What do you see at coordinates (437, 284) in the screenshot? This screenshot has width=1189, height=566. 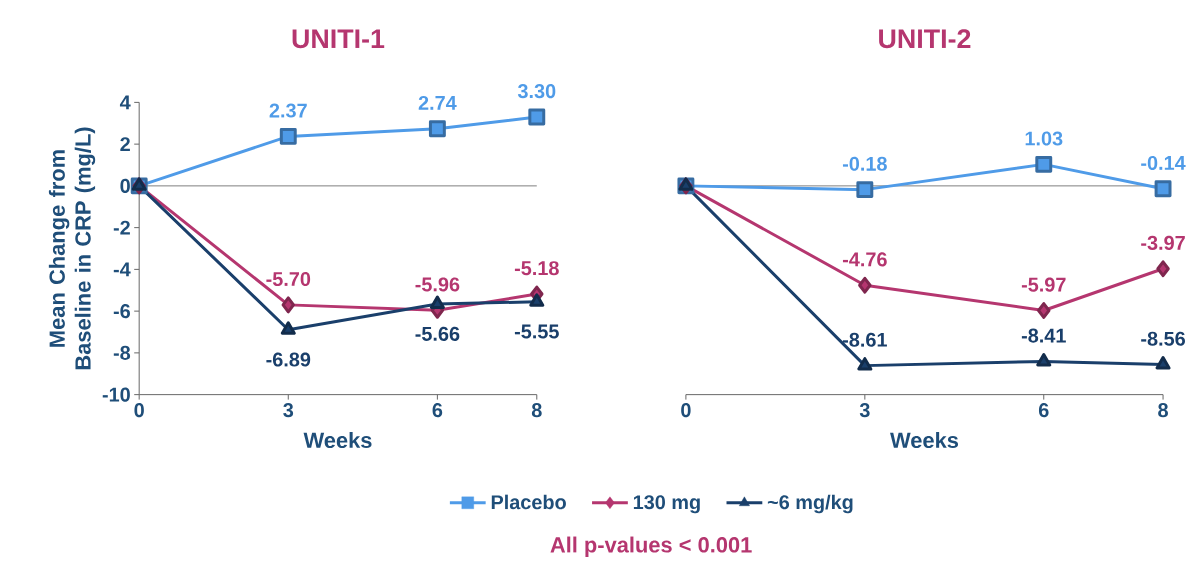 I see `data-label: -5.96` at bounding box center [437, 284].